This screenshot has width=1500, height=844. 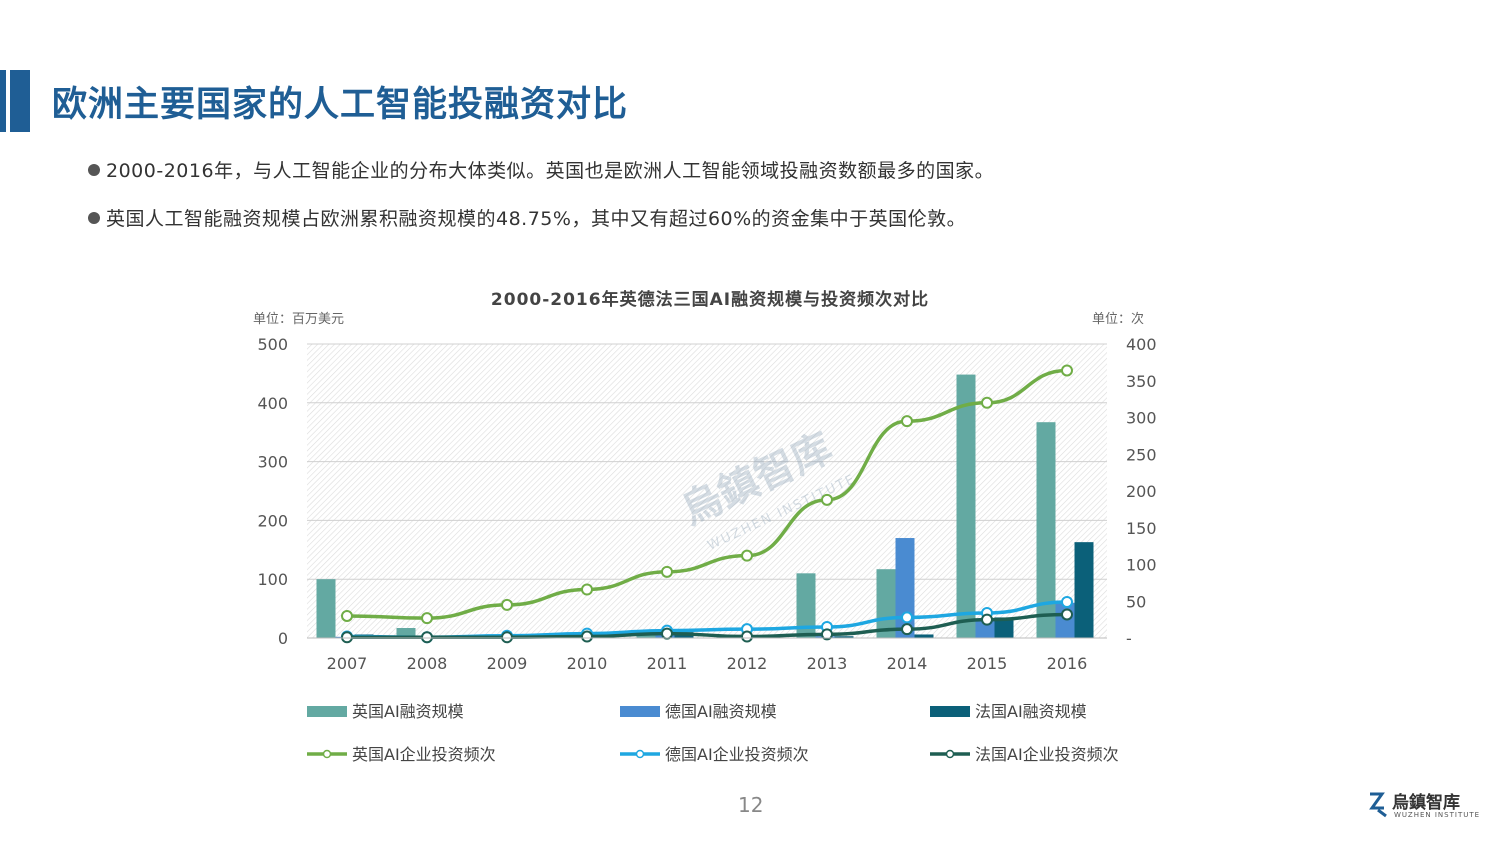 What do you see at coordinates (272, 520) in the screenshot?
I see `left-tick-label: 200` at bounding box center [272, 520].